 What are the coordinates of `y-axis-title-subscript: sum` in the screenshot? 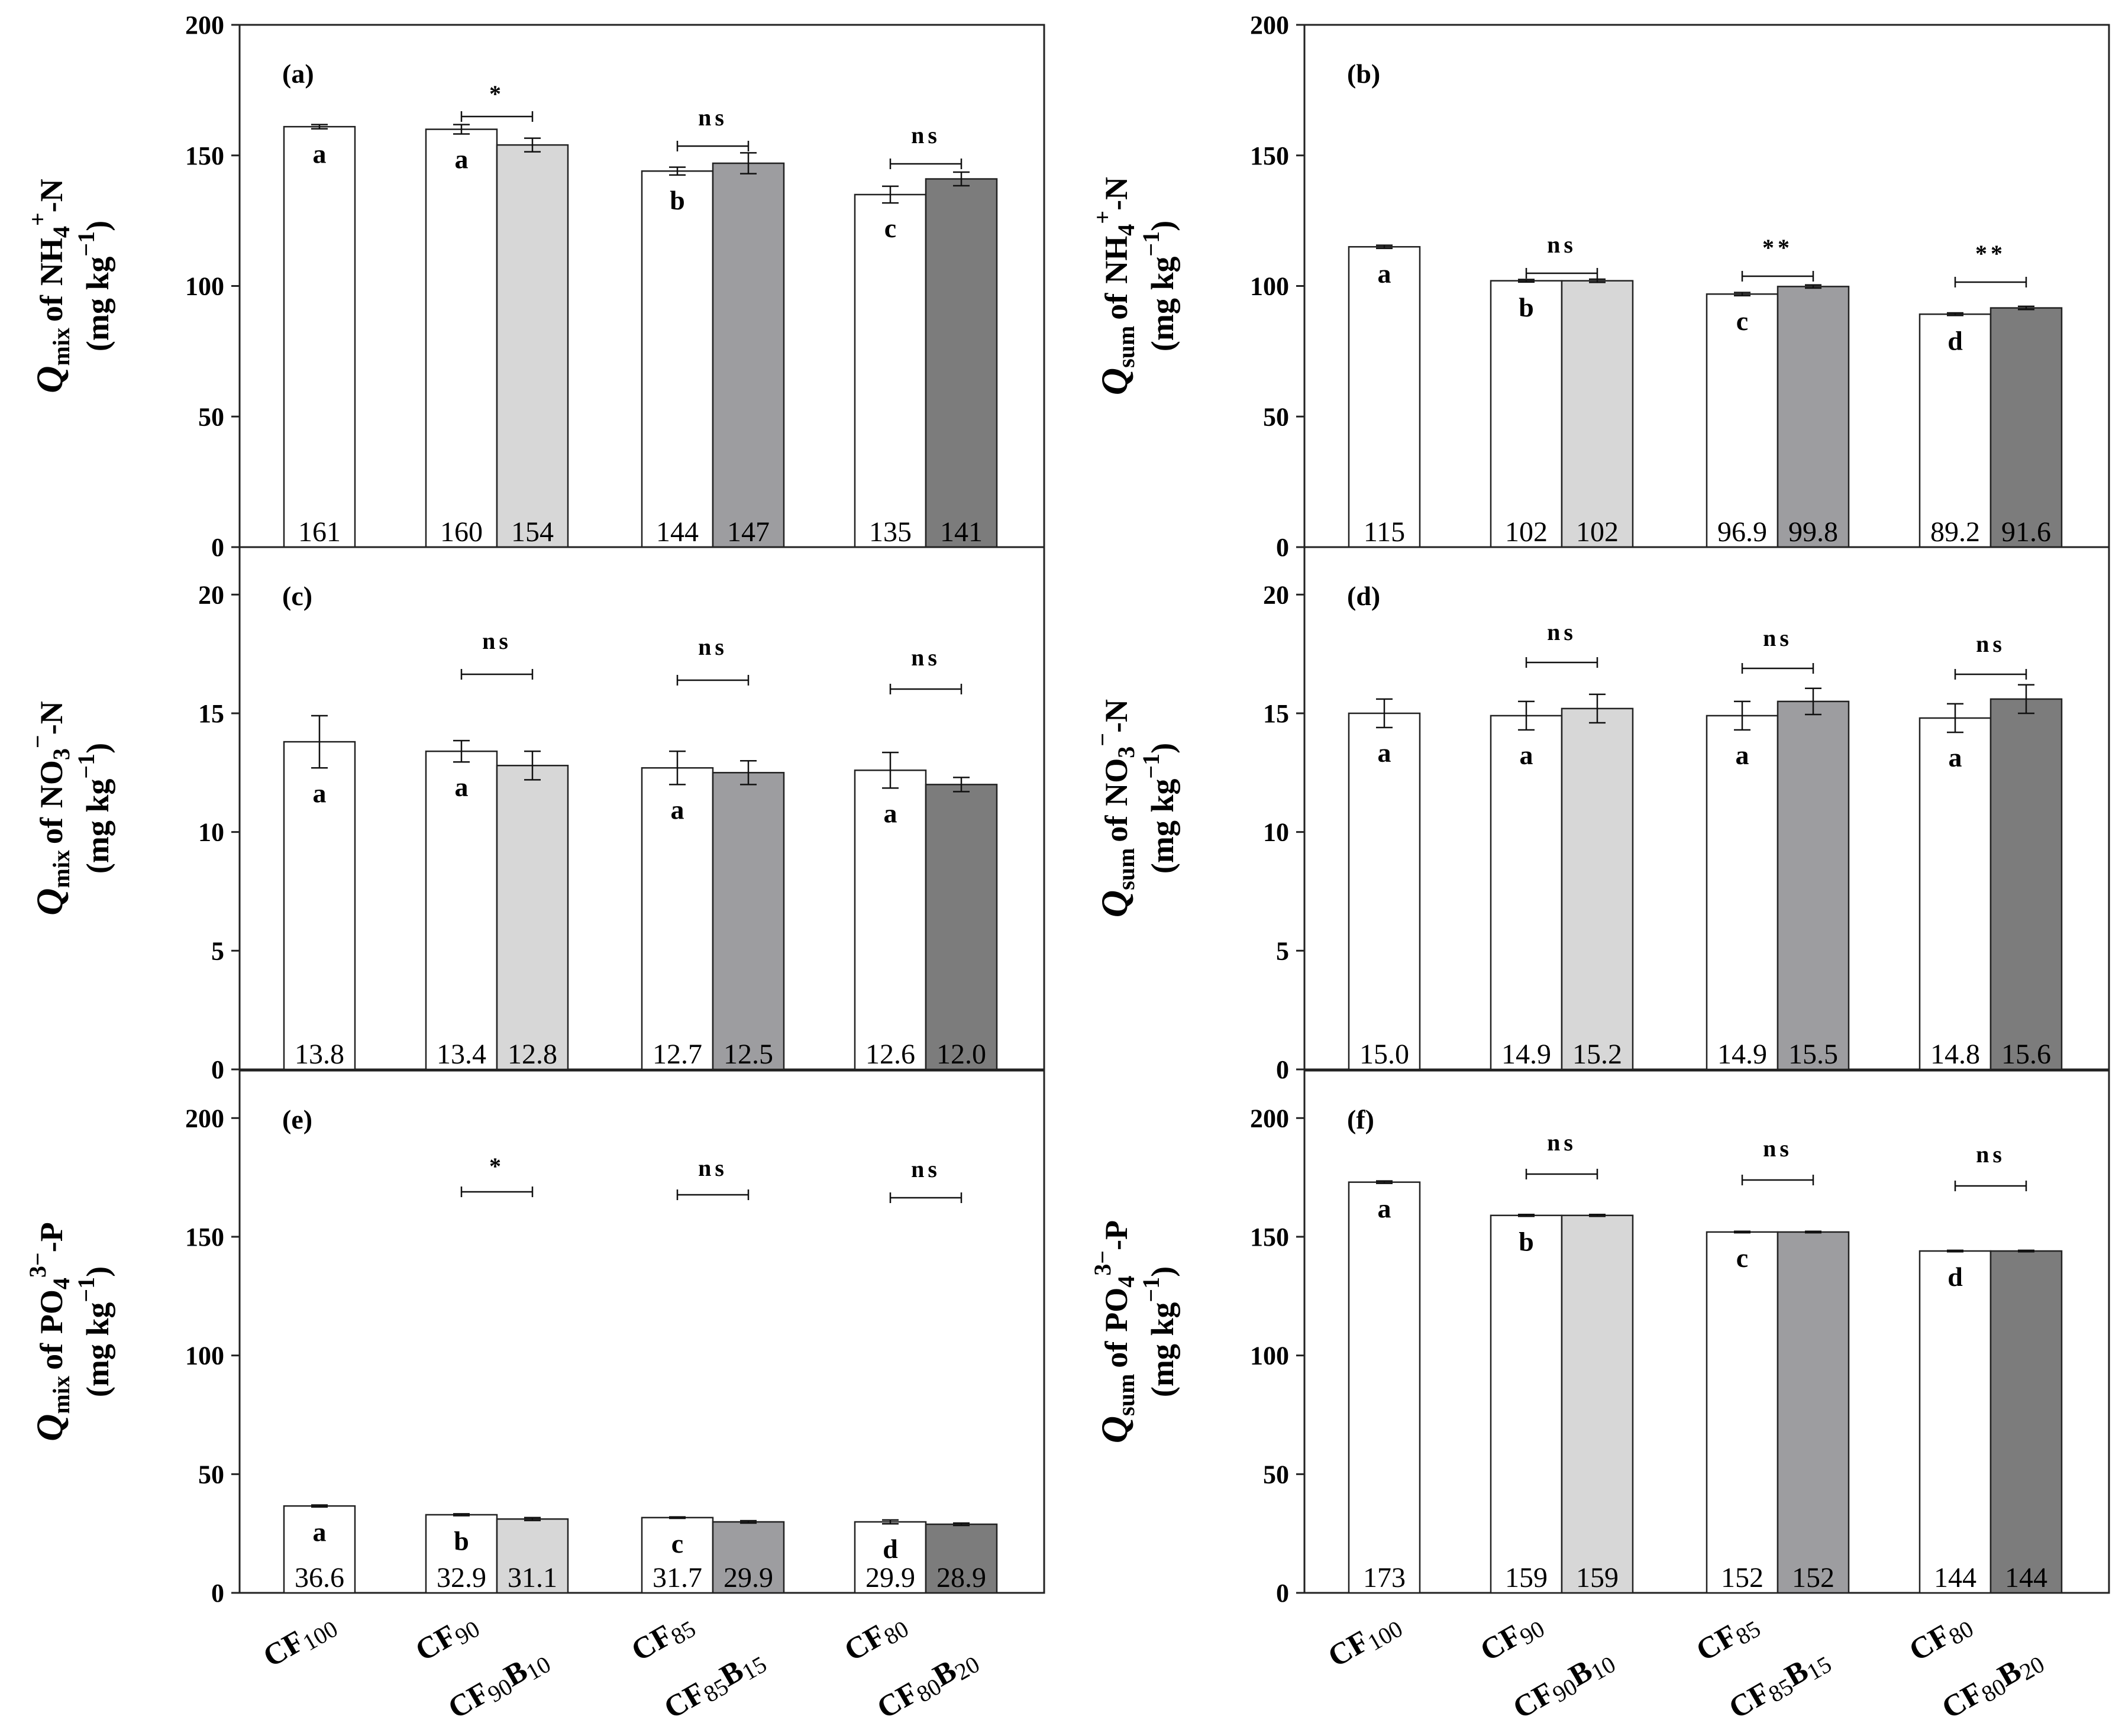 It's located at (1126, 869).